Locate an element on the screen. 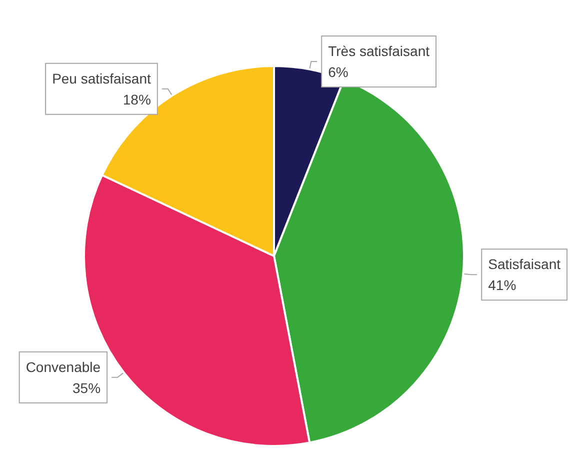 This screenshot has height=451, width=579. data-label: 6% is located at coordinates (338, 72).